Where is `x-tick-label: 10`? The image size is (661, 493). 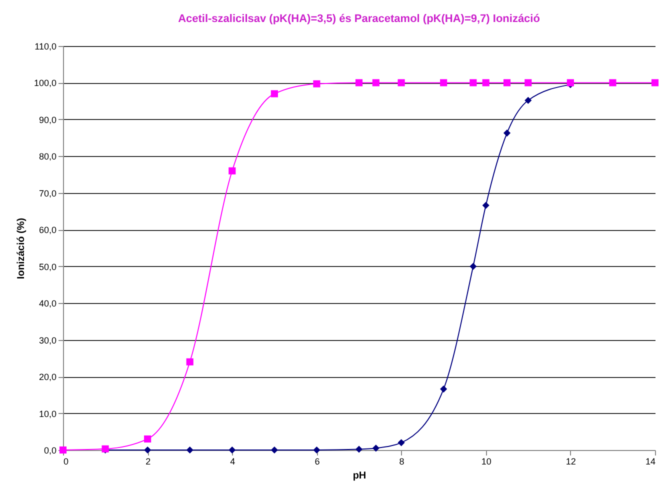 x-tick-label: 10 is located at coordinates (486, 461).